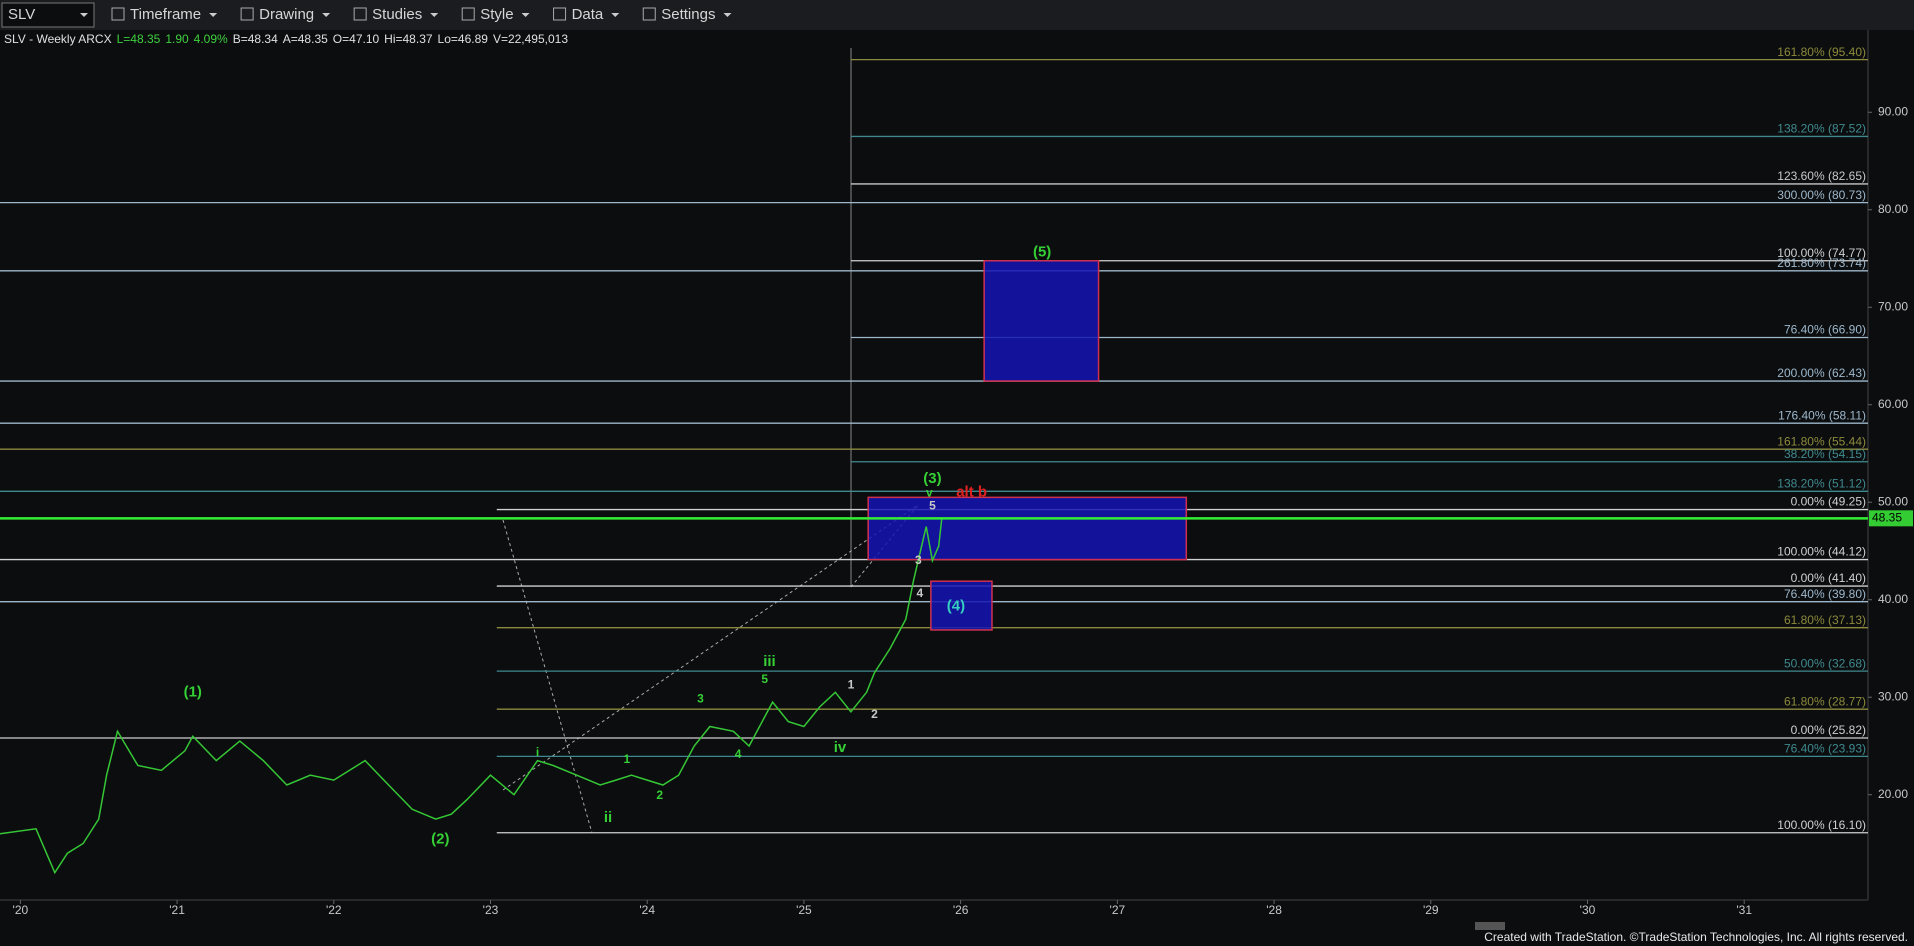 This screenshot has width=1914, height=946. What do you see at coordinates (530, 39) in the screenshot?
I see `quote-field: V=22,495,013` at bounding box center [530, 39].